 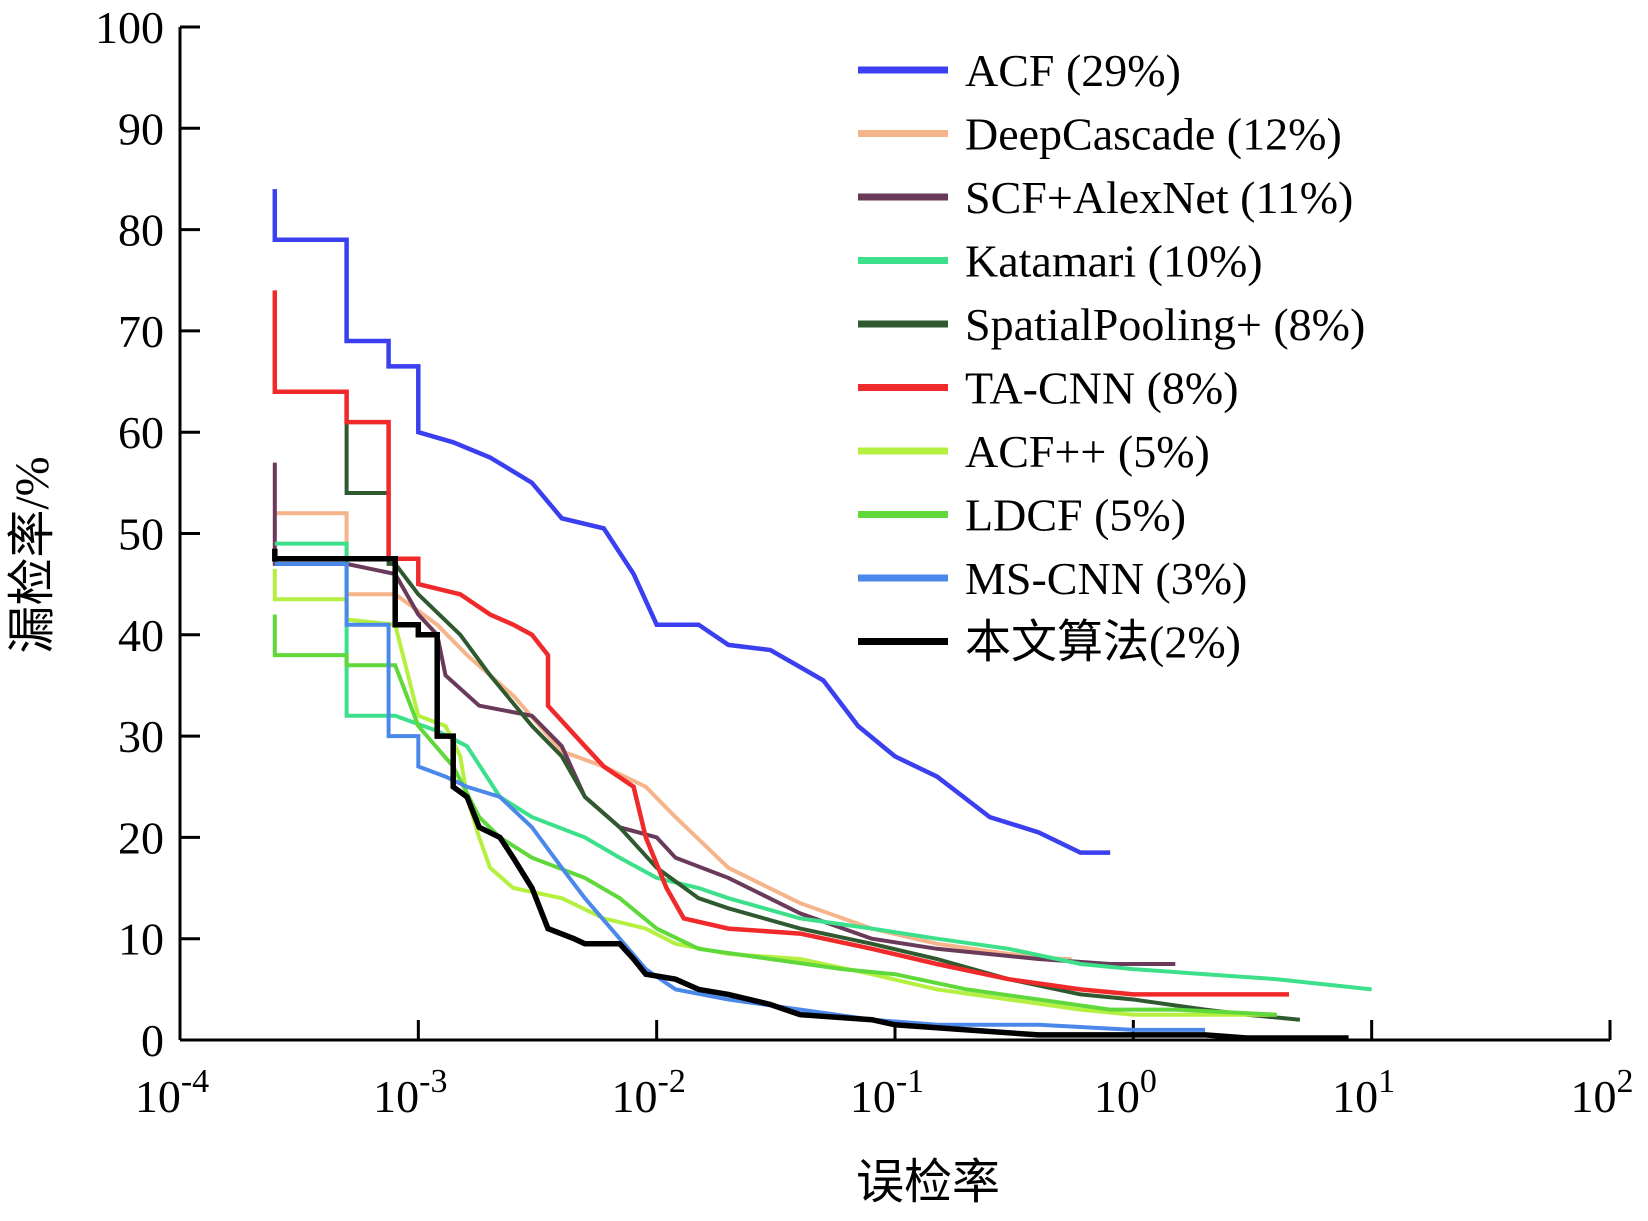 I want to click on x-axis-title: 误检率, so click(x=928, y=1182).